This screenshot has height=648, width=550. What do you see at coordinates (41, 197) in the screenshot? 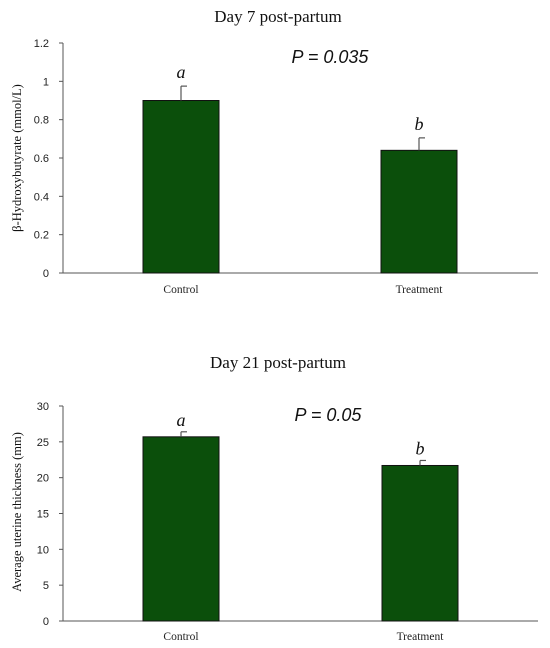
I see `y-tick-label: 0.4` at bounding box center [41, 197].